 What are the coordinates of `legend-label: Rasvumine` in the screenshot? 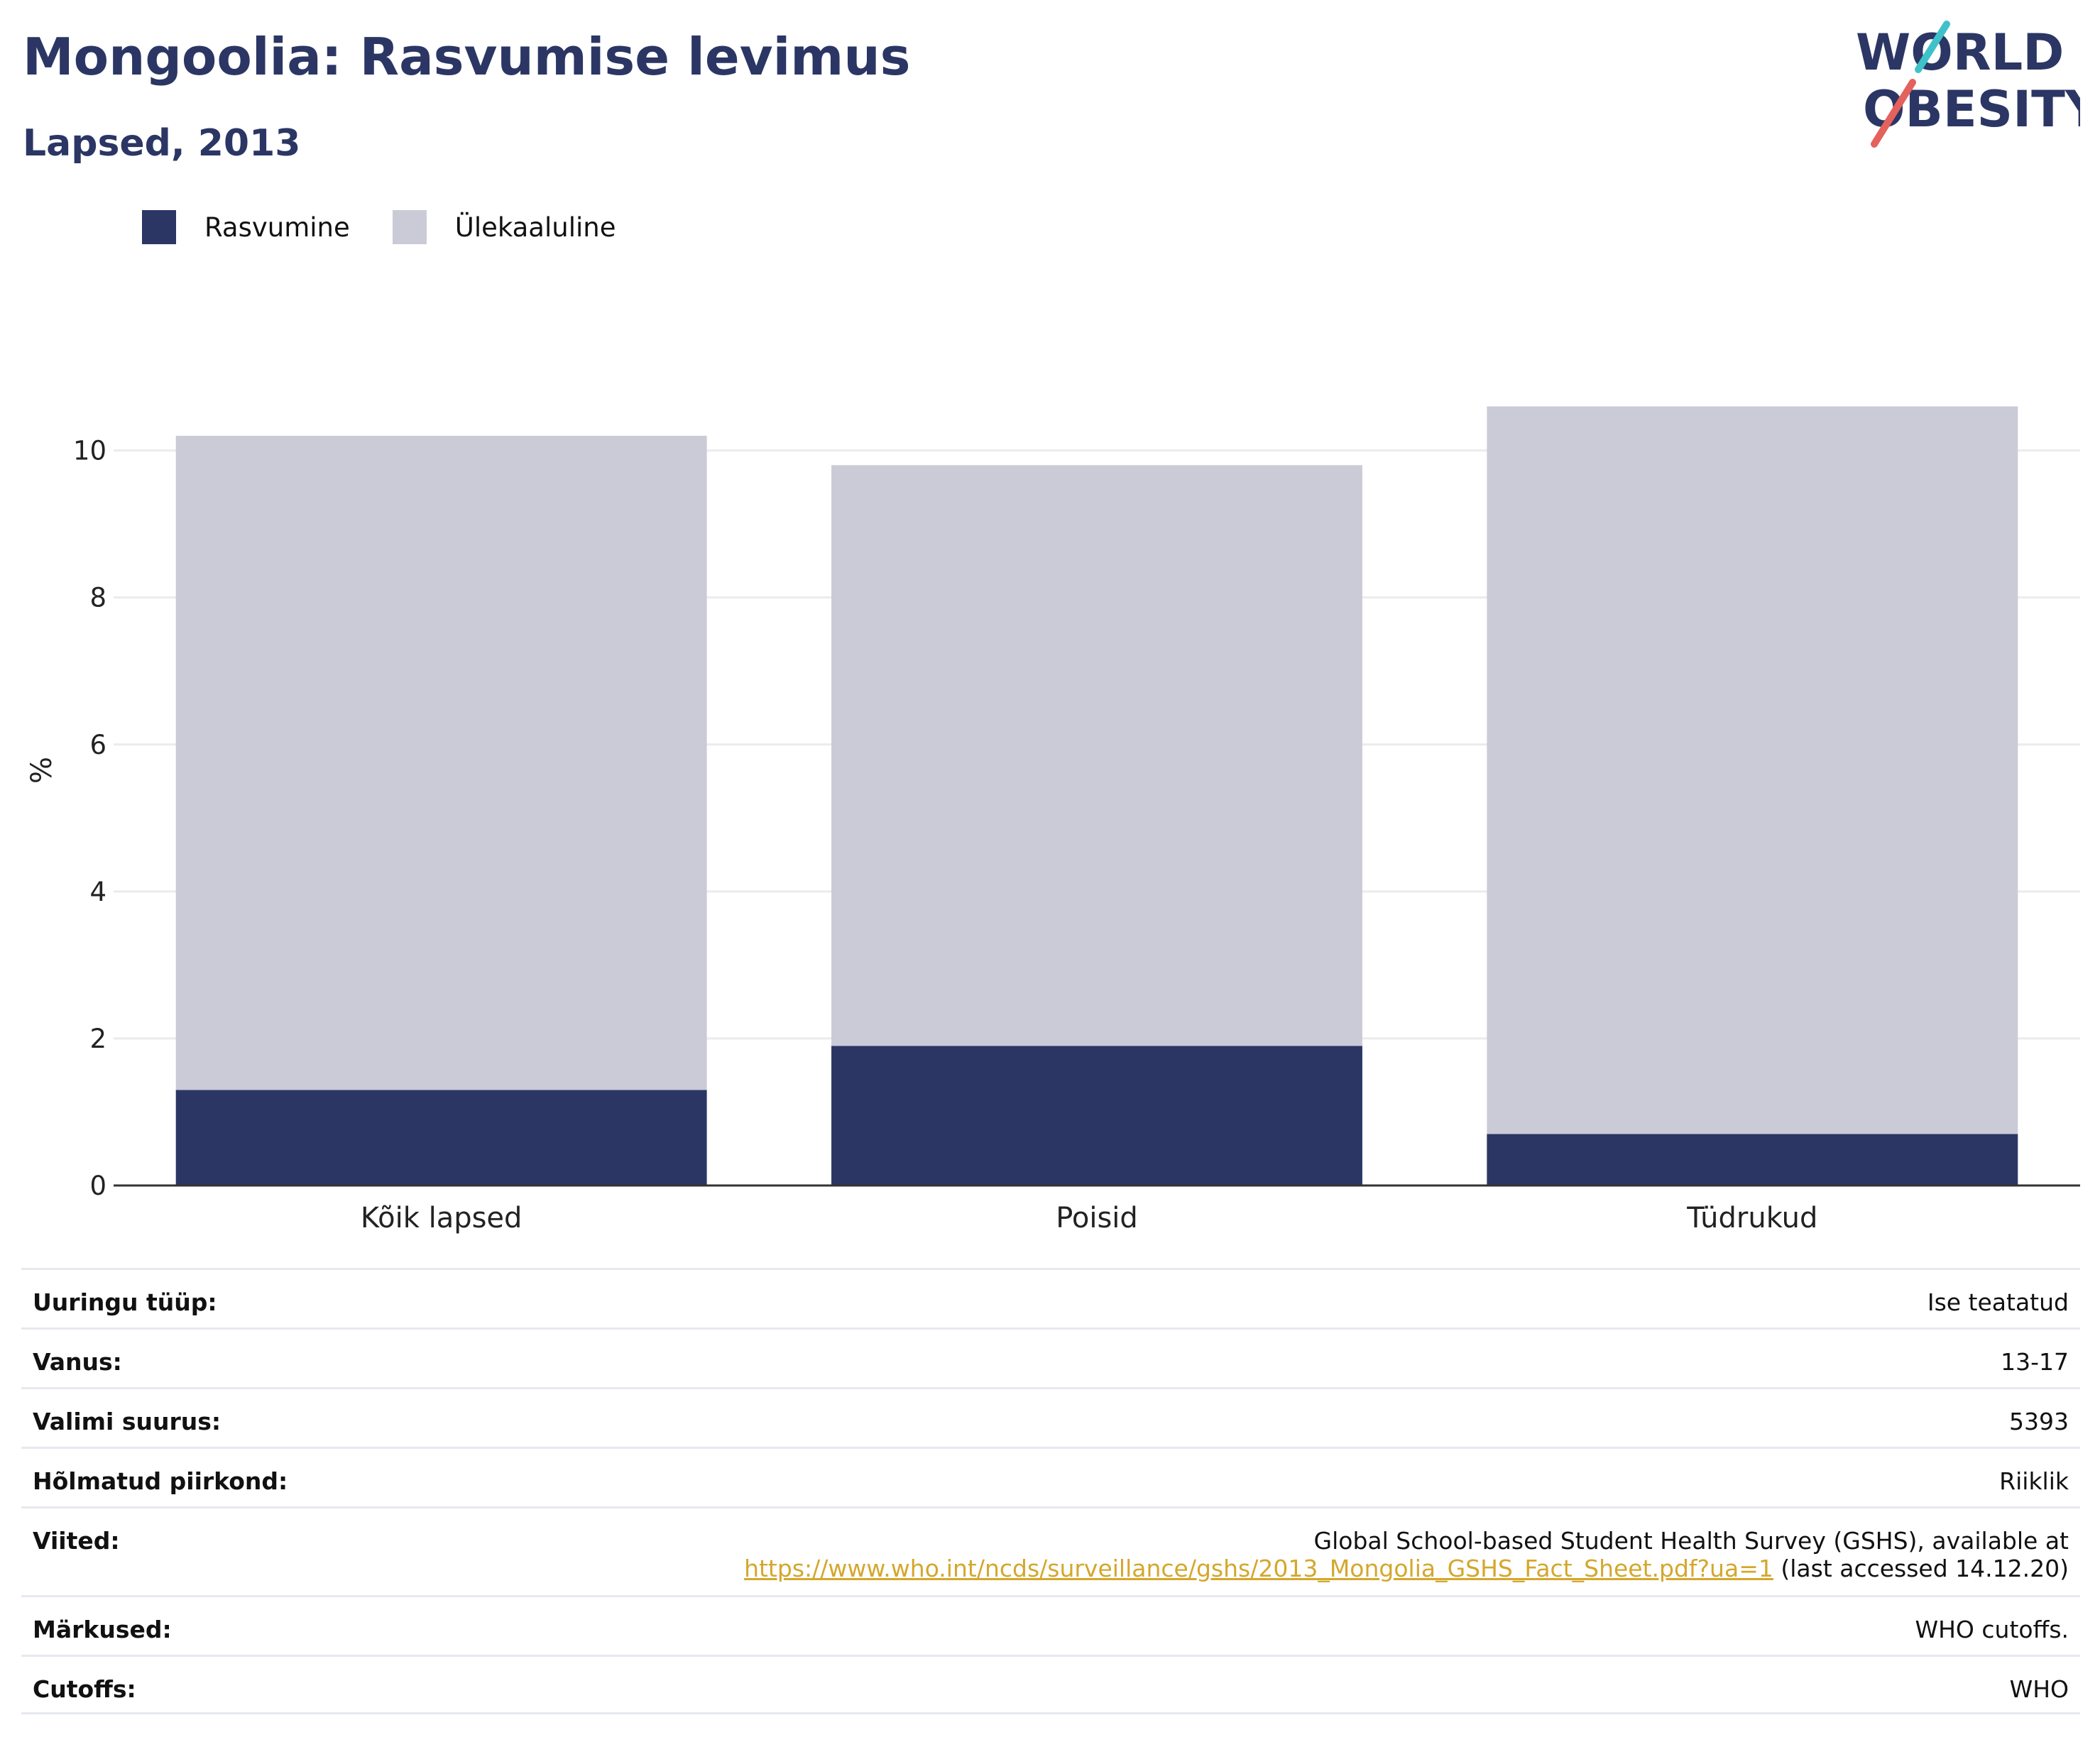 It's located at (277, 227).